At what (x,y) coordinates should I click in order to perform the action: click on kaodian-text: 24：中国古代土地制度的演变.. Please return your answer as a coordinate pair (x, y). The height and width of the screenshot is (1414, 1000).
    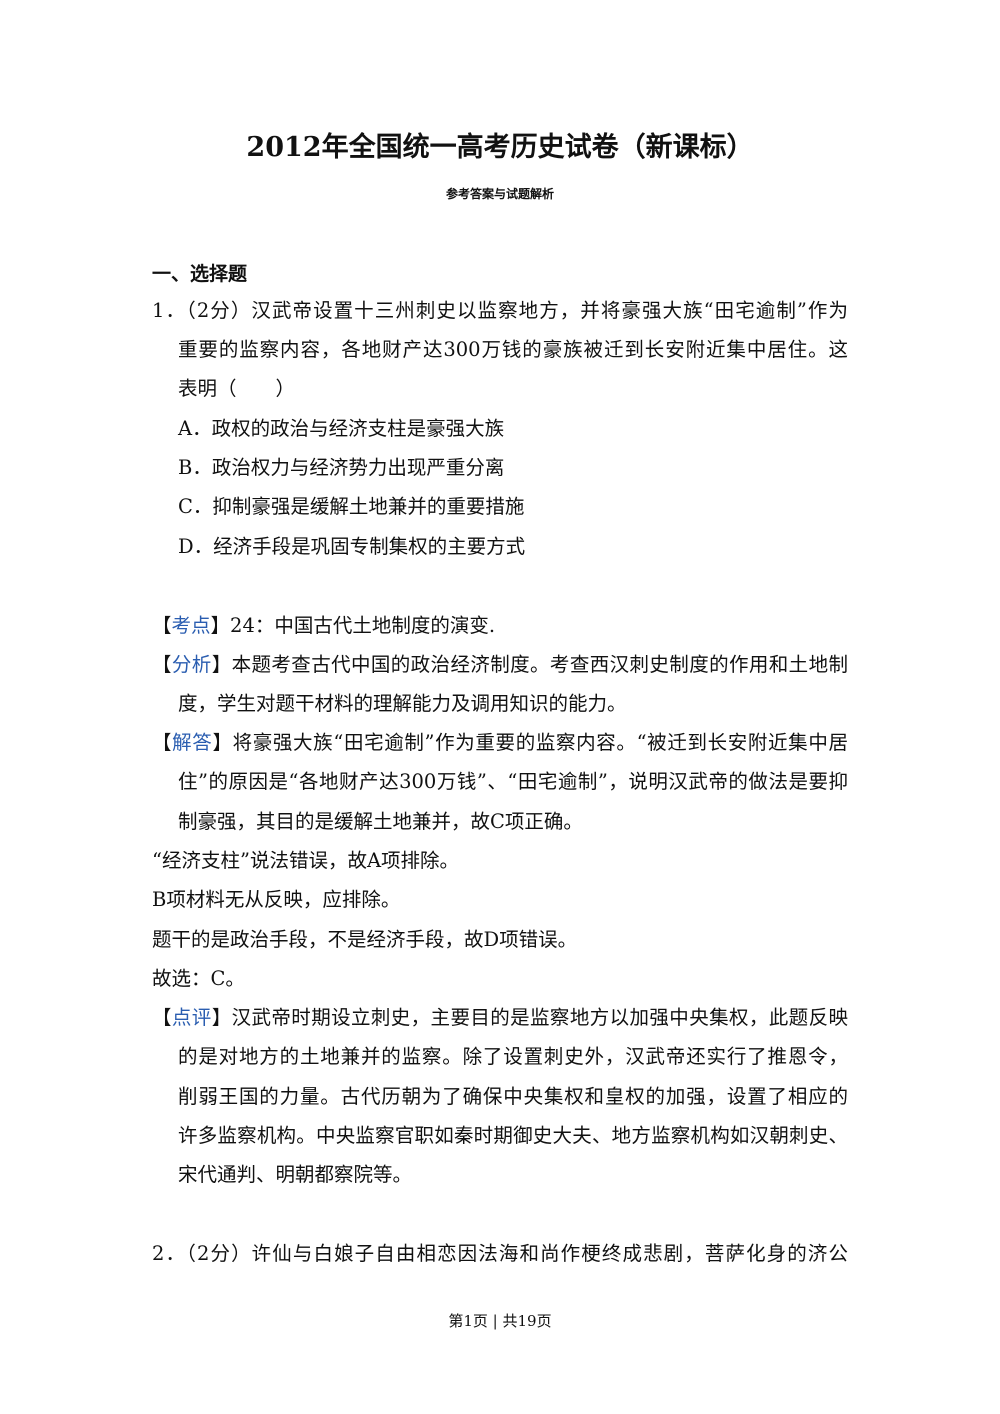
    Looking at the image, I should click on (363, 625).